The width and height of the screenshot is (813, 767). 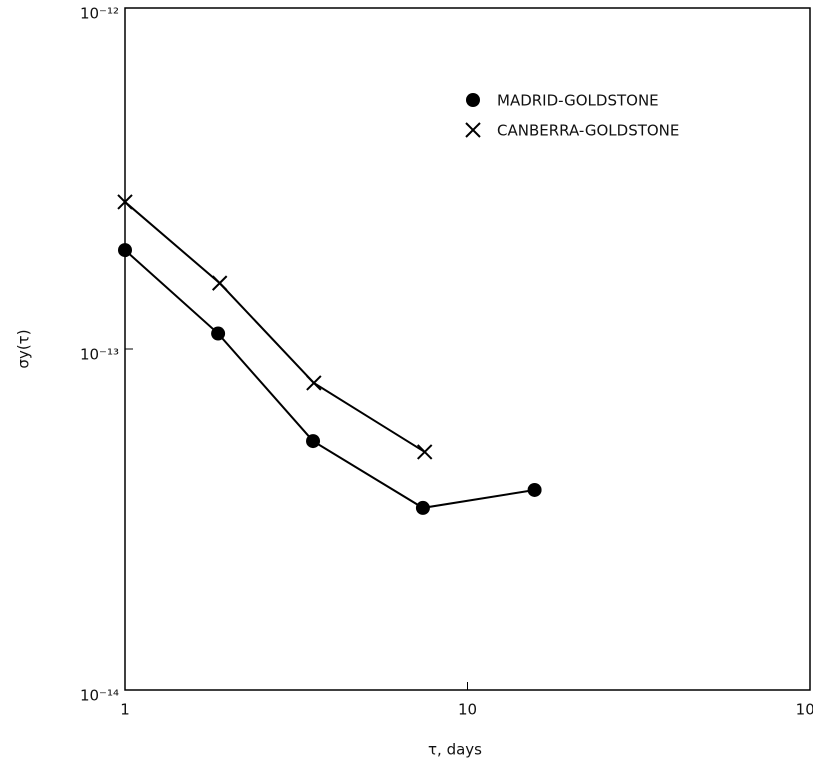 I want to click on series-line, so click(x=275, y=327).